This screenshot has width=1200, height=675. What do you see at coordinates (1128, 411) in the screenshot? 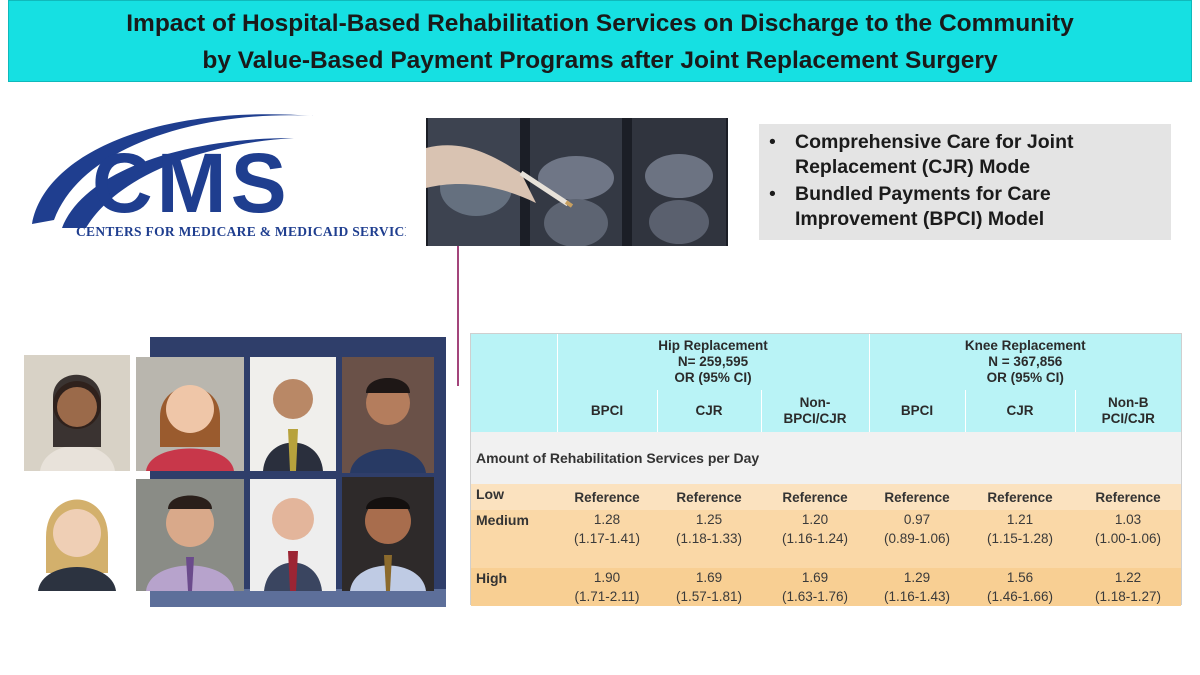
I see `column-header: Non-B PCI/CJR` at bounding box center [1128, 411].